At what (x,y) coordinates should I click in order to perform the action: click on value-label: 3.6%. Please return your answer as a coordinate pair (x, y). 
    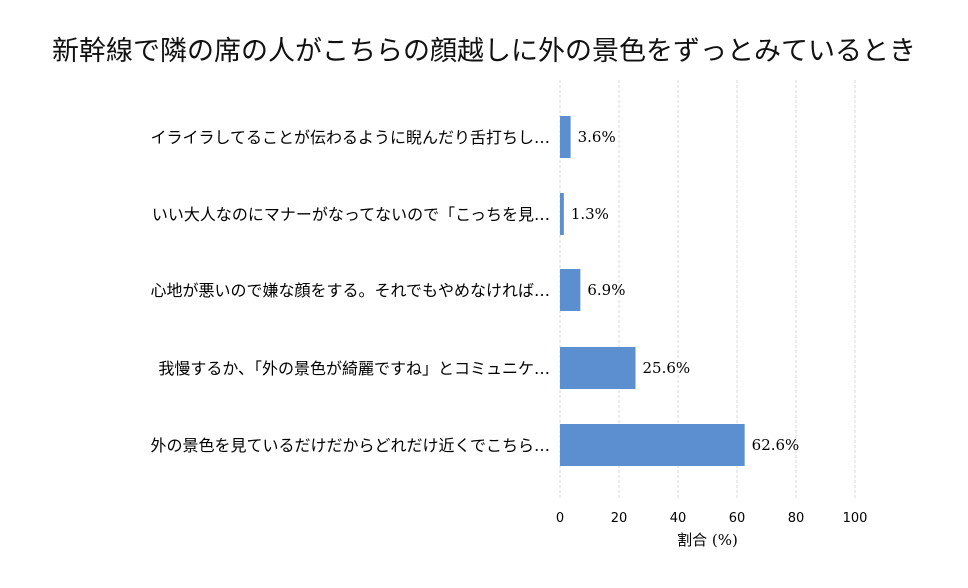
    Looking at the image, I should click on (597, 137).